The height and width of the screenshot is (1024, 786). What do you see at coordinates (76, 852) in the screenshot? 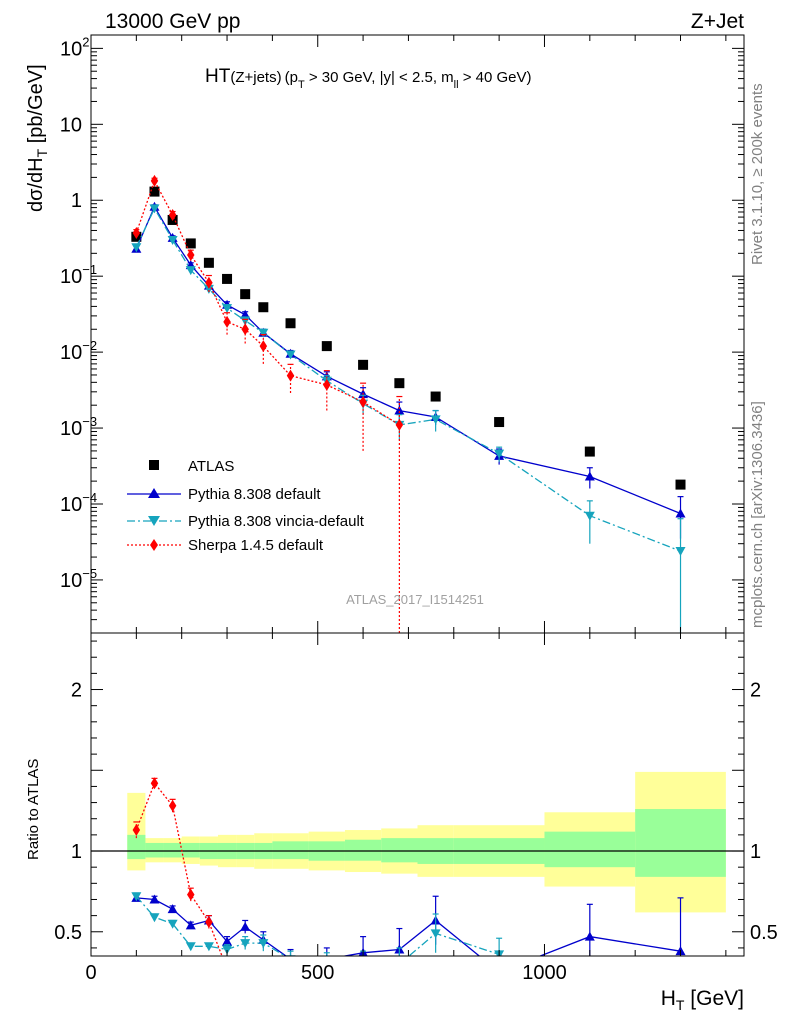
I see `ratio-ytick-label-left: 1` at bounding box center [76, 852].